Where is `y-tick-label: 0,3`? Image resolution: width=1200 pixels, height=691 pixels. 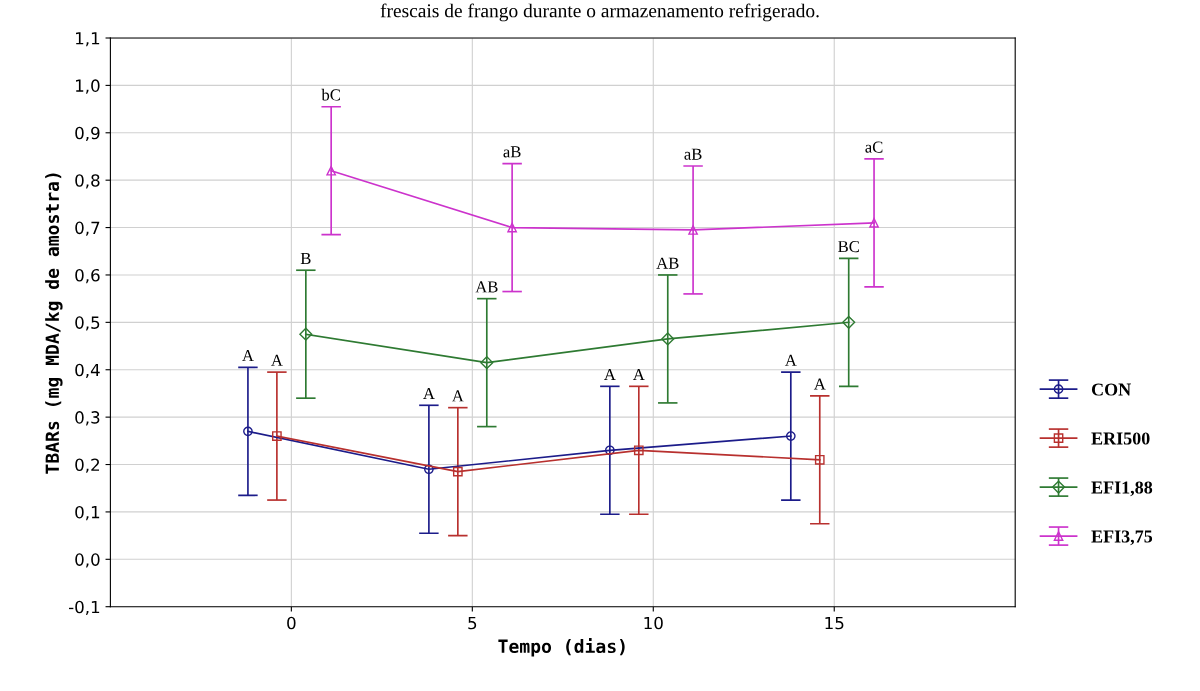 y-tick-label: 0,3 is located at coordinates (87, 418).